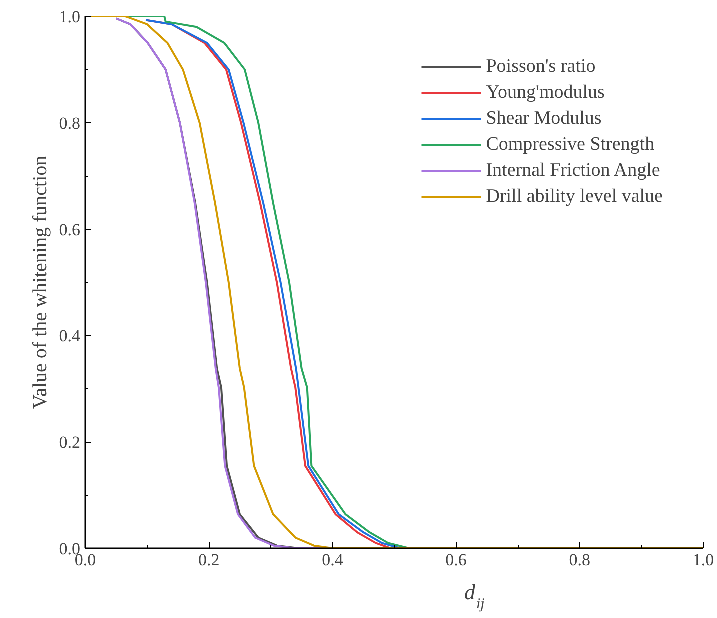 The height and width of the screenshot is (618, 717). I want to click on legend-label: Poisson's ratio, so click(541, 67).